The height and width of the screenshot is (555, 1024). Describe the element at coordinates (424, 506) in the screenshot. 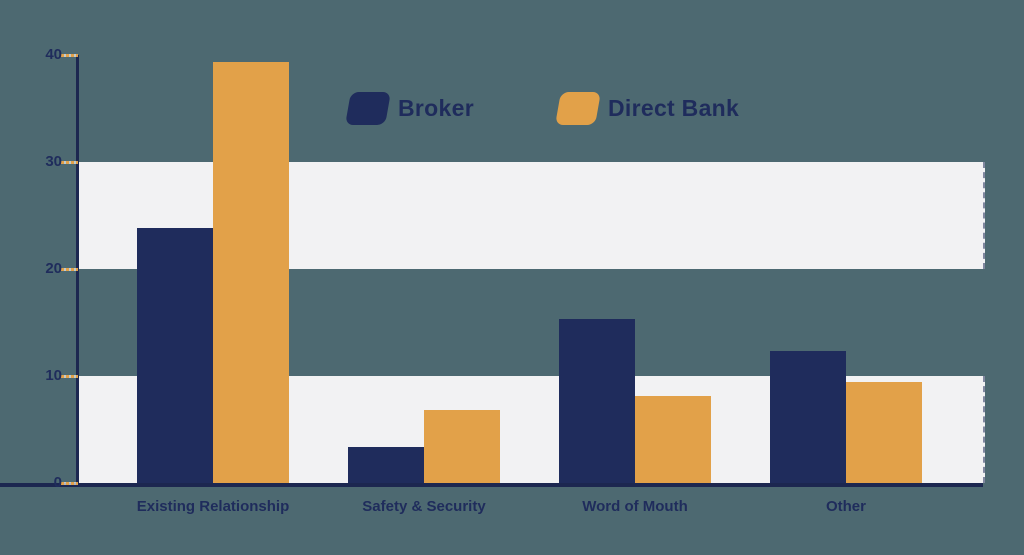

I see `x-axis-label-safety-security: Safety & Security` at that location.